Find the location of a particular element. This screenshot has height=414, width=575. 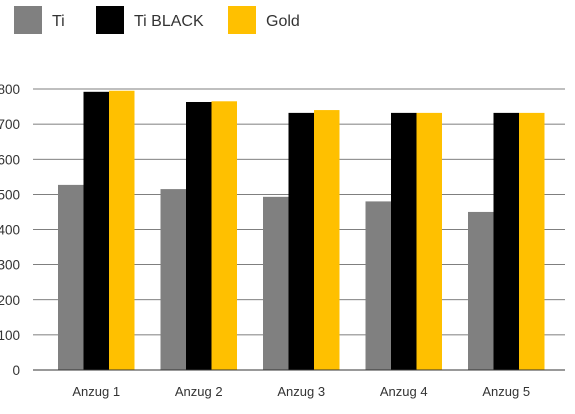

y-tick-label-500: 500 is located at coordinates (10, 194).